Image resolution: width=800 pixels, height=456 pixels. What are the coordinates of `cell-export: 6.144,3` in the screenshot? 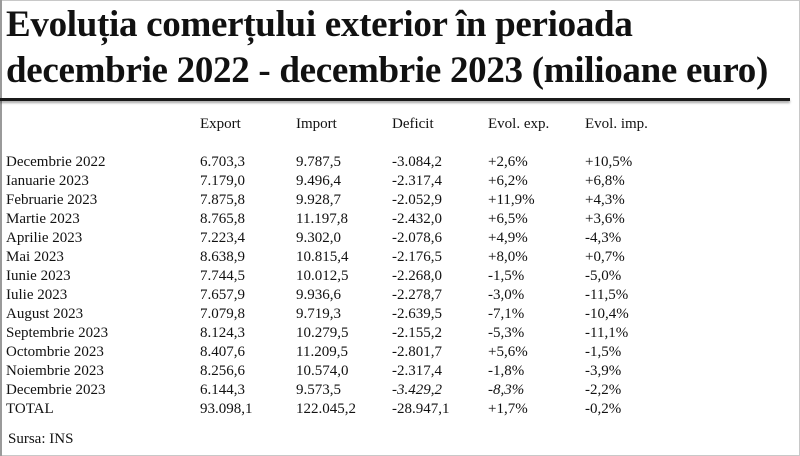 It's located at (222, 390).